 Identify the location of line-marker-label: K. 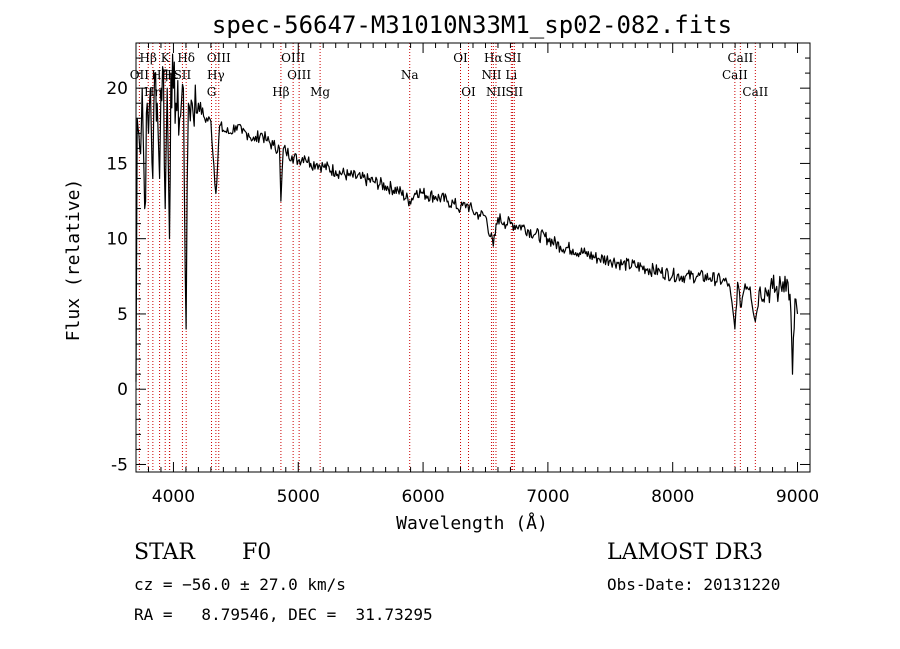
(166, 58).